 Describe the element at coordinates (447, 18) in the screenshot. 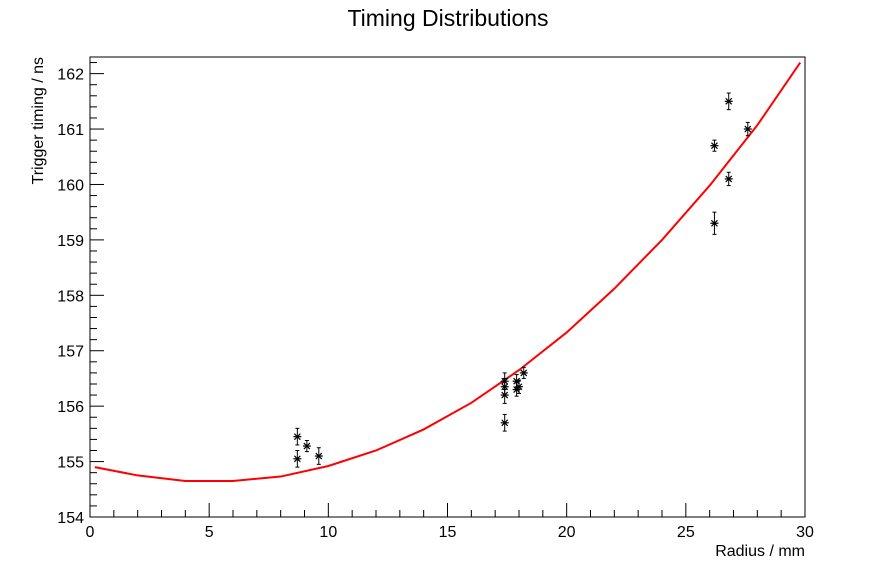

I see `chart-title: Timing Distributions` at that location.